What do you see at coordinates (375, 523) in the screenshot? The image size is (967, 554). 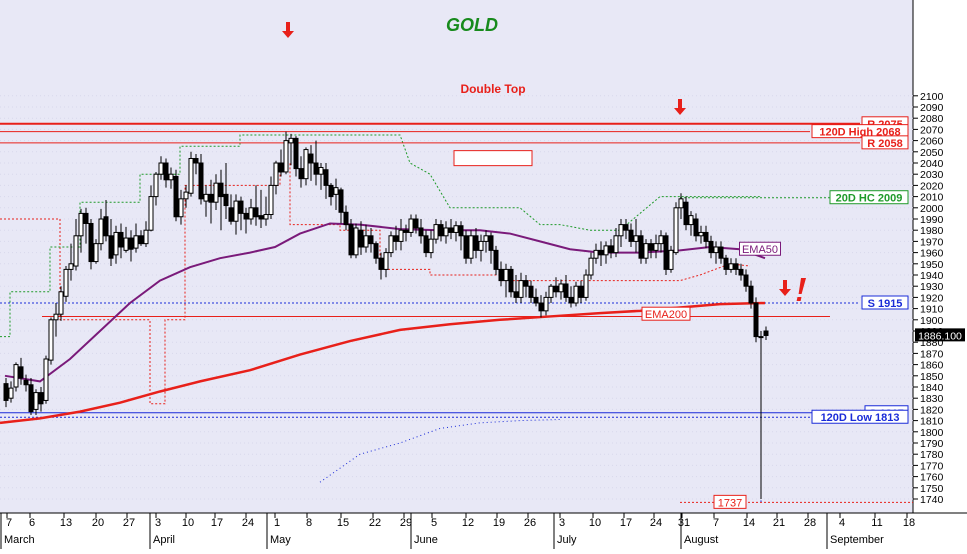 I see `x-tick-label: 22` at bounding box center [375, 523].